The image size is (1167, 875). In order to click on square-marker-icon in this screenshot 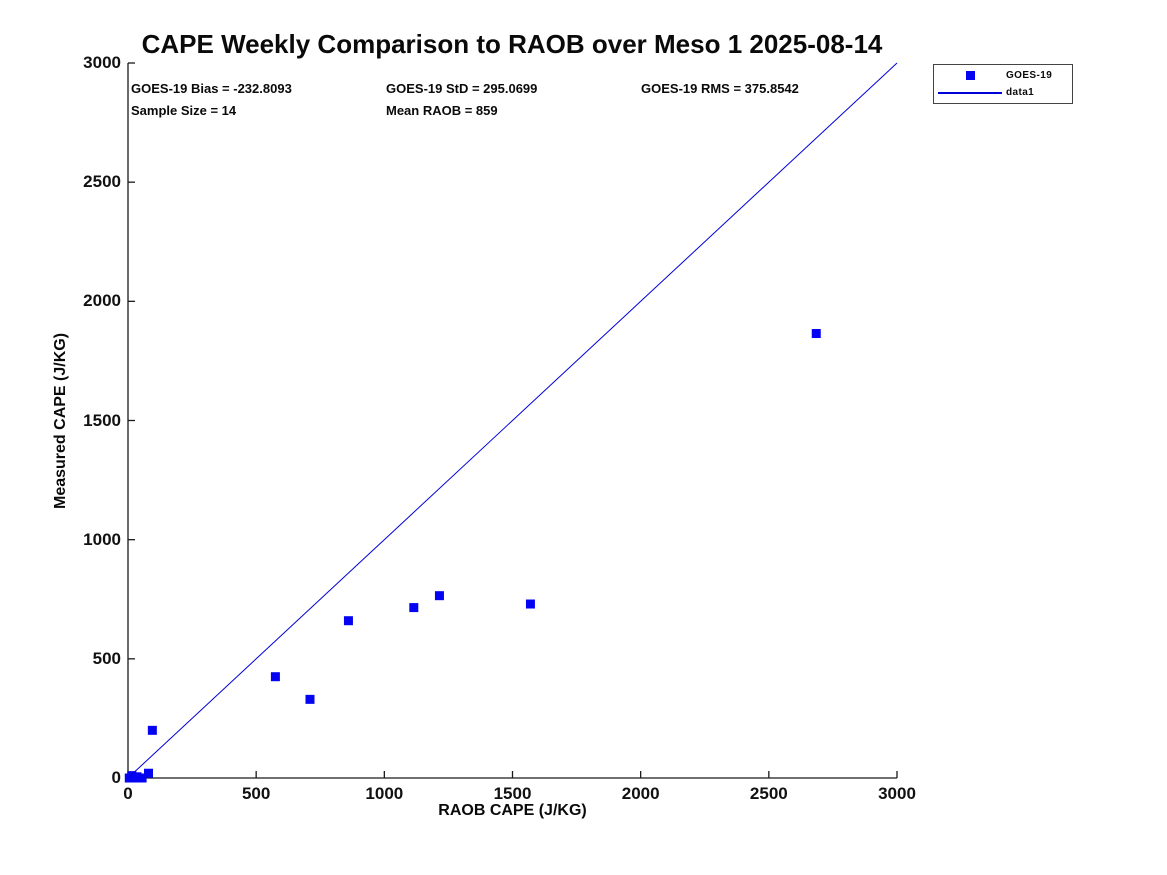, I will do `click(970, 75)`.